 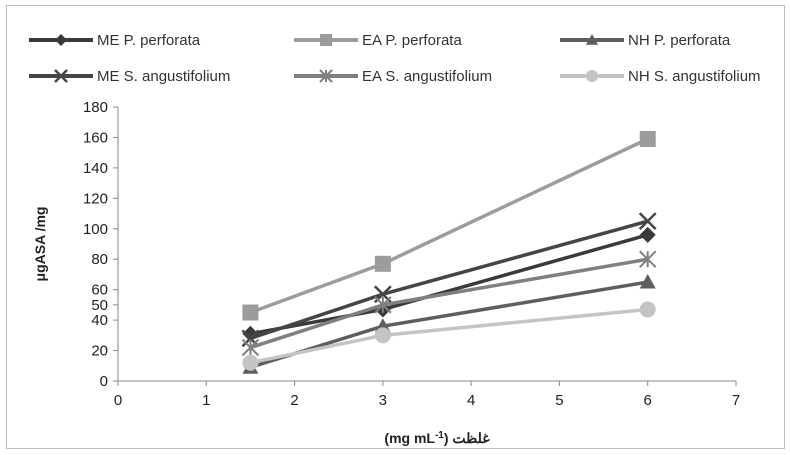 What do you see at coordinates (736, 400) in the screenshot?
I see `x-tick-label: 7` at bounding box center [736, 400].